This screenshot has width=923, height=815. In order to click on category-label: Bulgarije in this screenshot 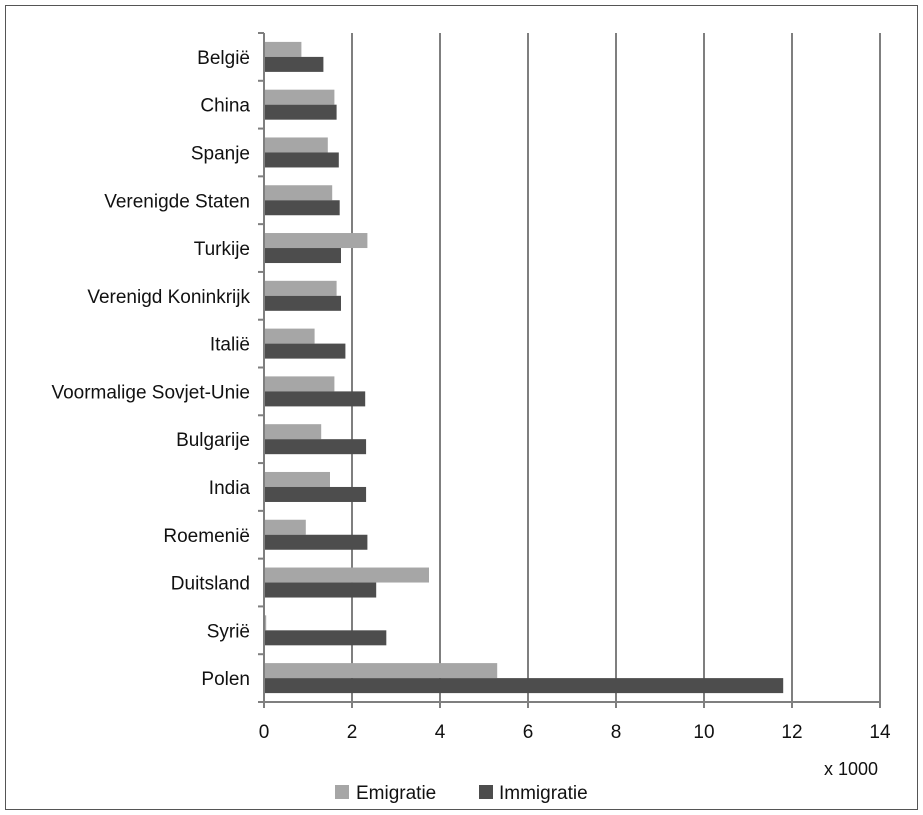, I will do `click(213, 440)`.